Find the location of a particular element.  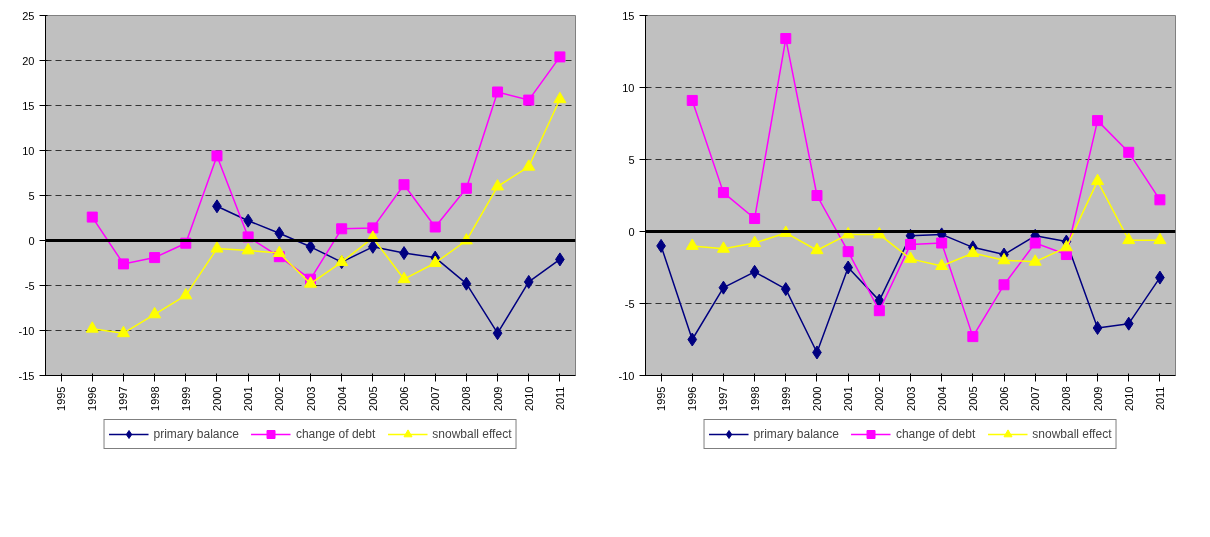

y-tick-label: 20 is located at coordinates (28, 60).